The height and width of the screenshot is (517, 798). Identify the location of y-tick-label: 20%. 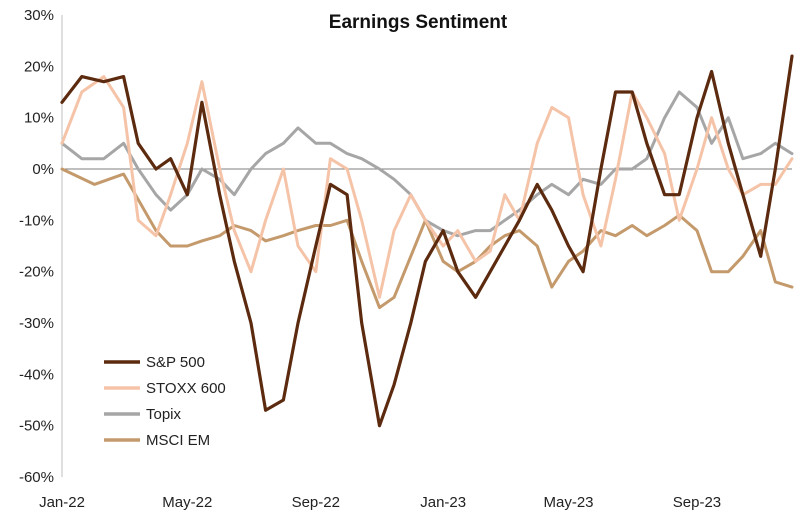
(39, 66).